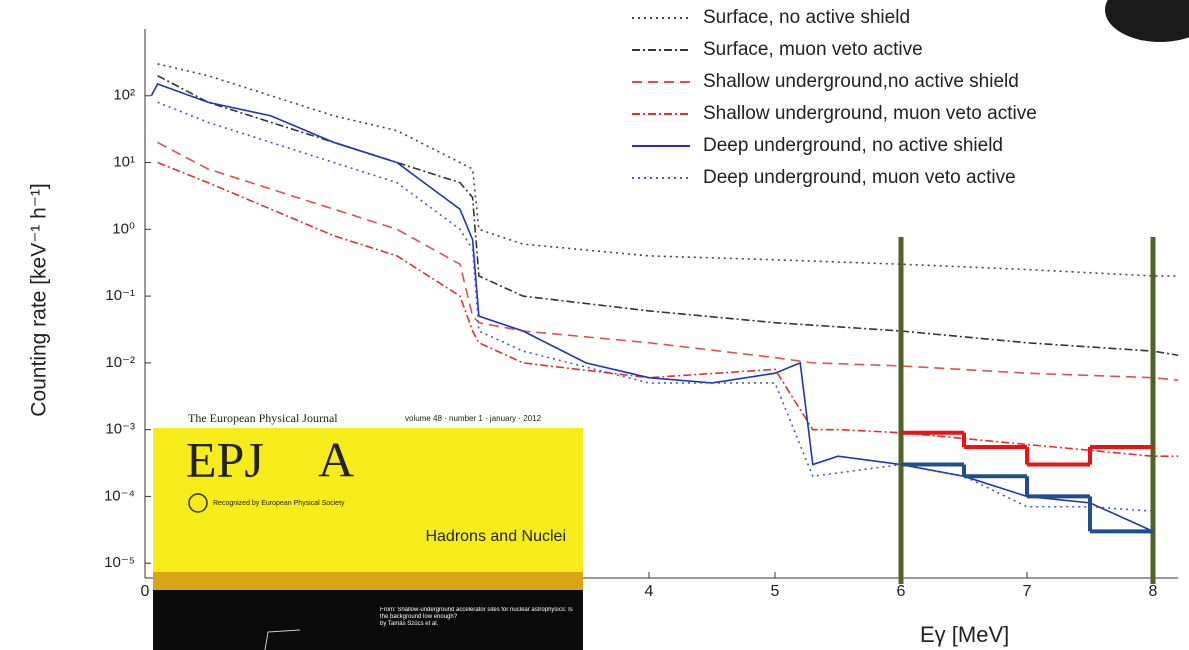 This screenshot has width=1189, height=650. What do you see at coordinates (120, 429) in the screenshot?
I see `y-tick-label: 10⁻³` at bounding box center [120, 429].